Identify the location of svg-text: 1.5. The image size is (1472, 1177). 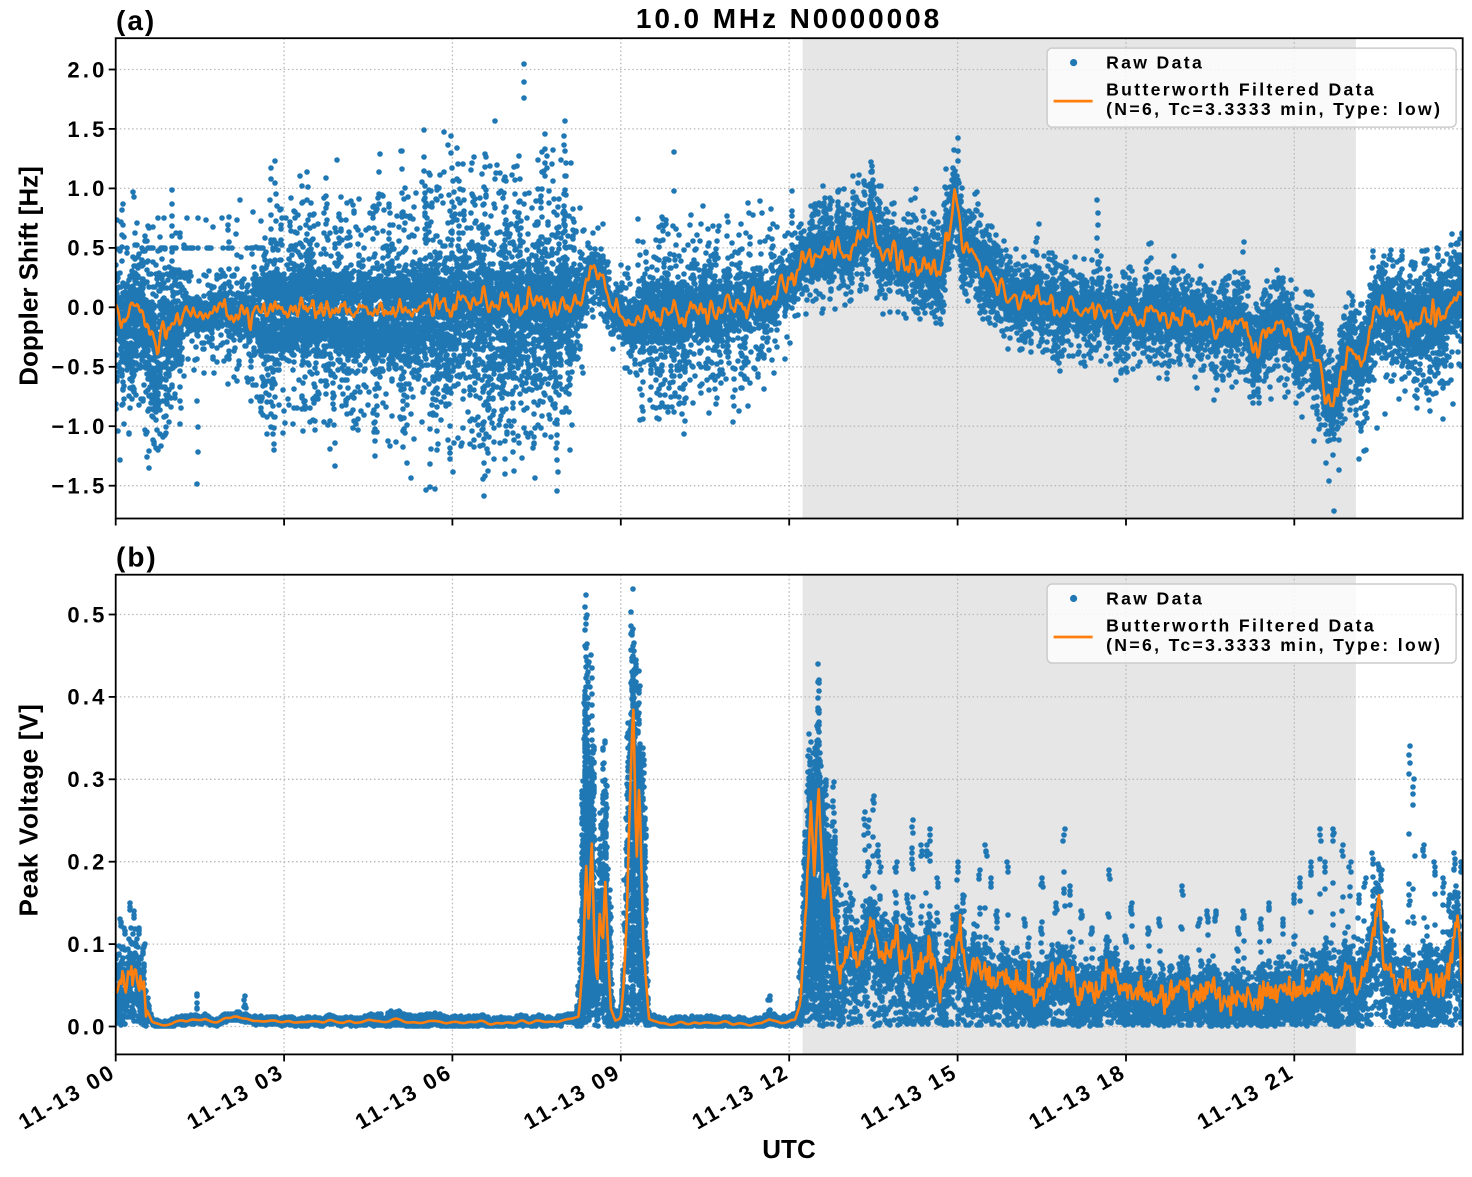
(87, 129).